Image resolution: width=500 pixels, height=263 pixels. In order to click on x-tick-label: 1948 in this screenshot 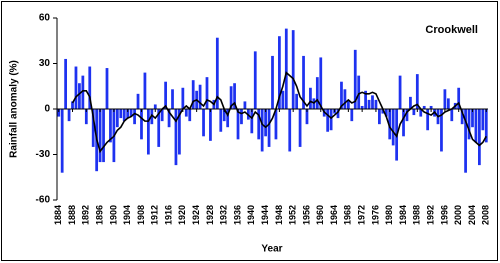, I will do `click(279, 215)`.